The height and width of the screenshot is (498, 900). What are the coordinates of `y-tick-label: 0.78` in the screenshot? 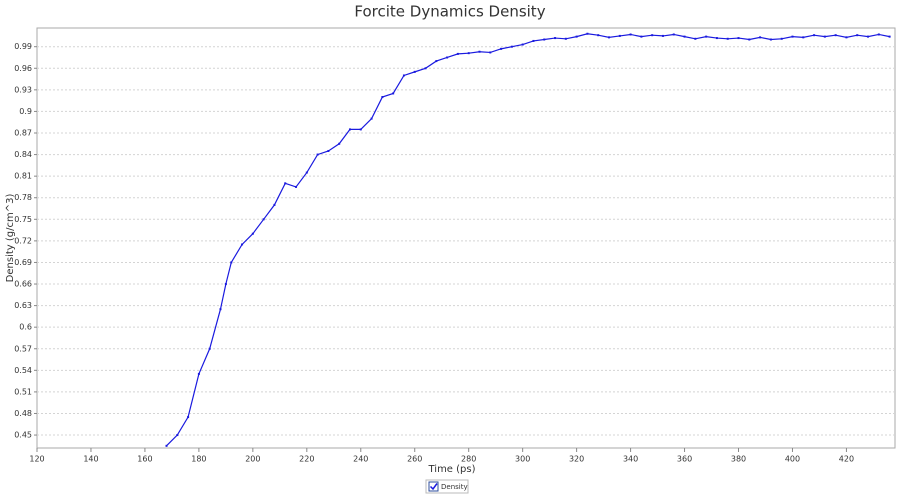 It's located at (23, 197).